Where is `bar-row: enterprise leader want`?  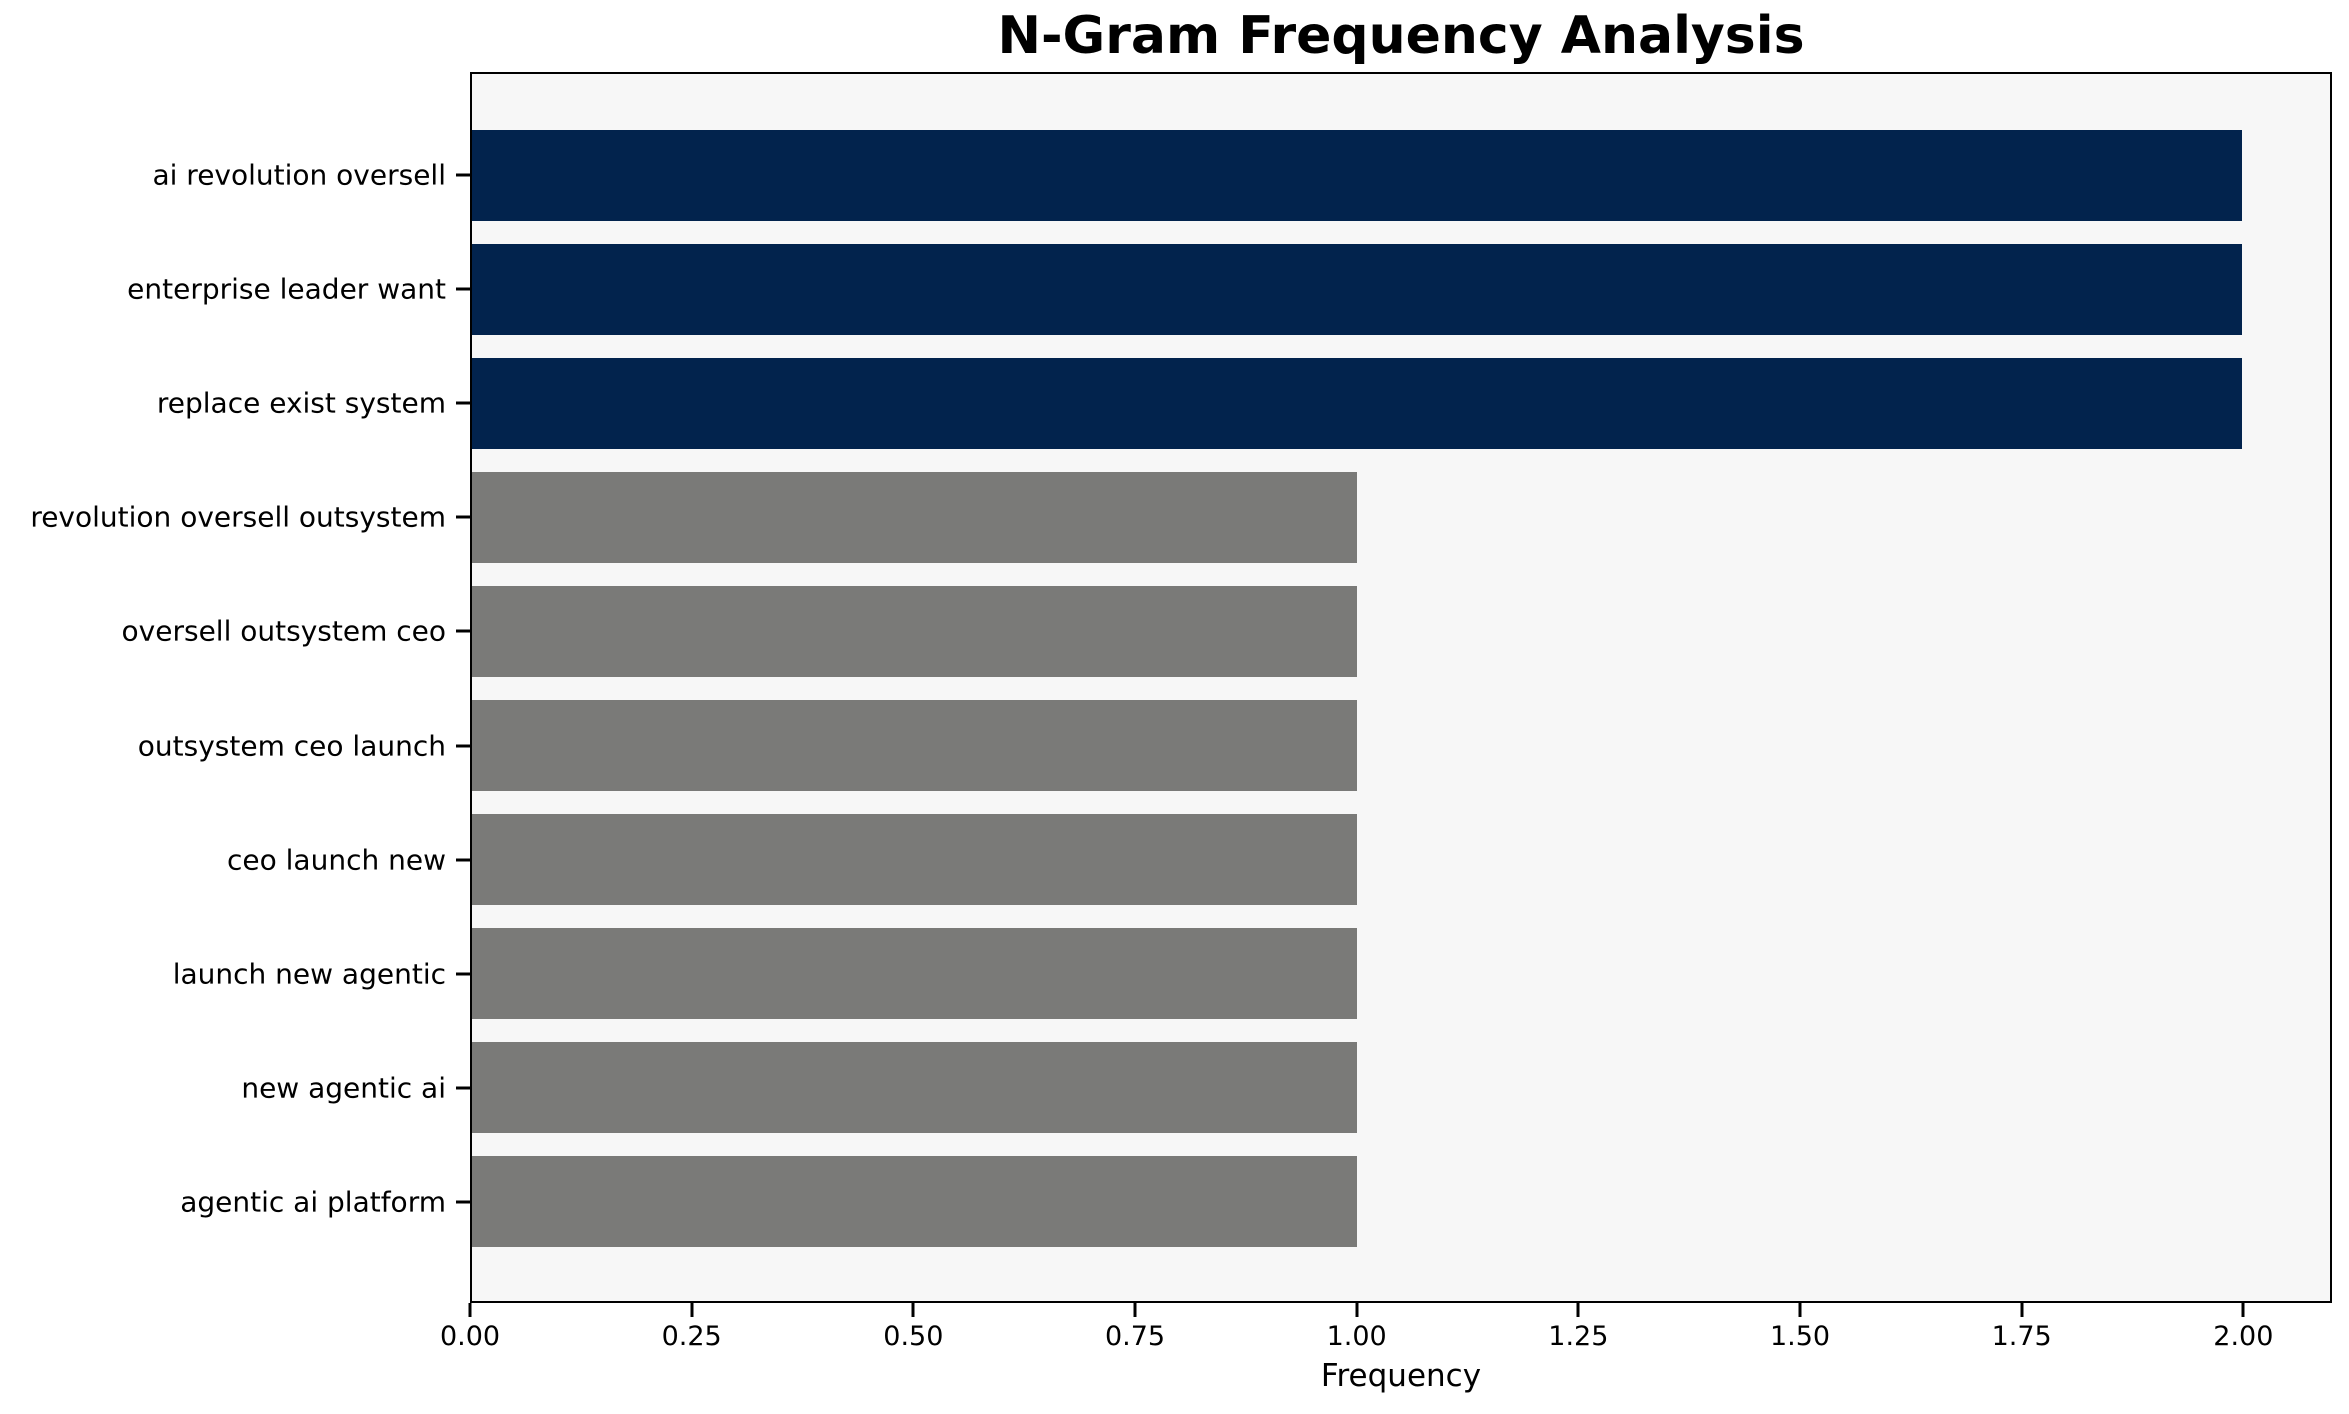
bar-row: enterprise leader want is located at coordinates (1228, 289).